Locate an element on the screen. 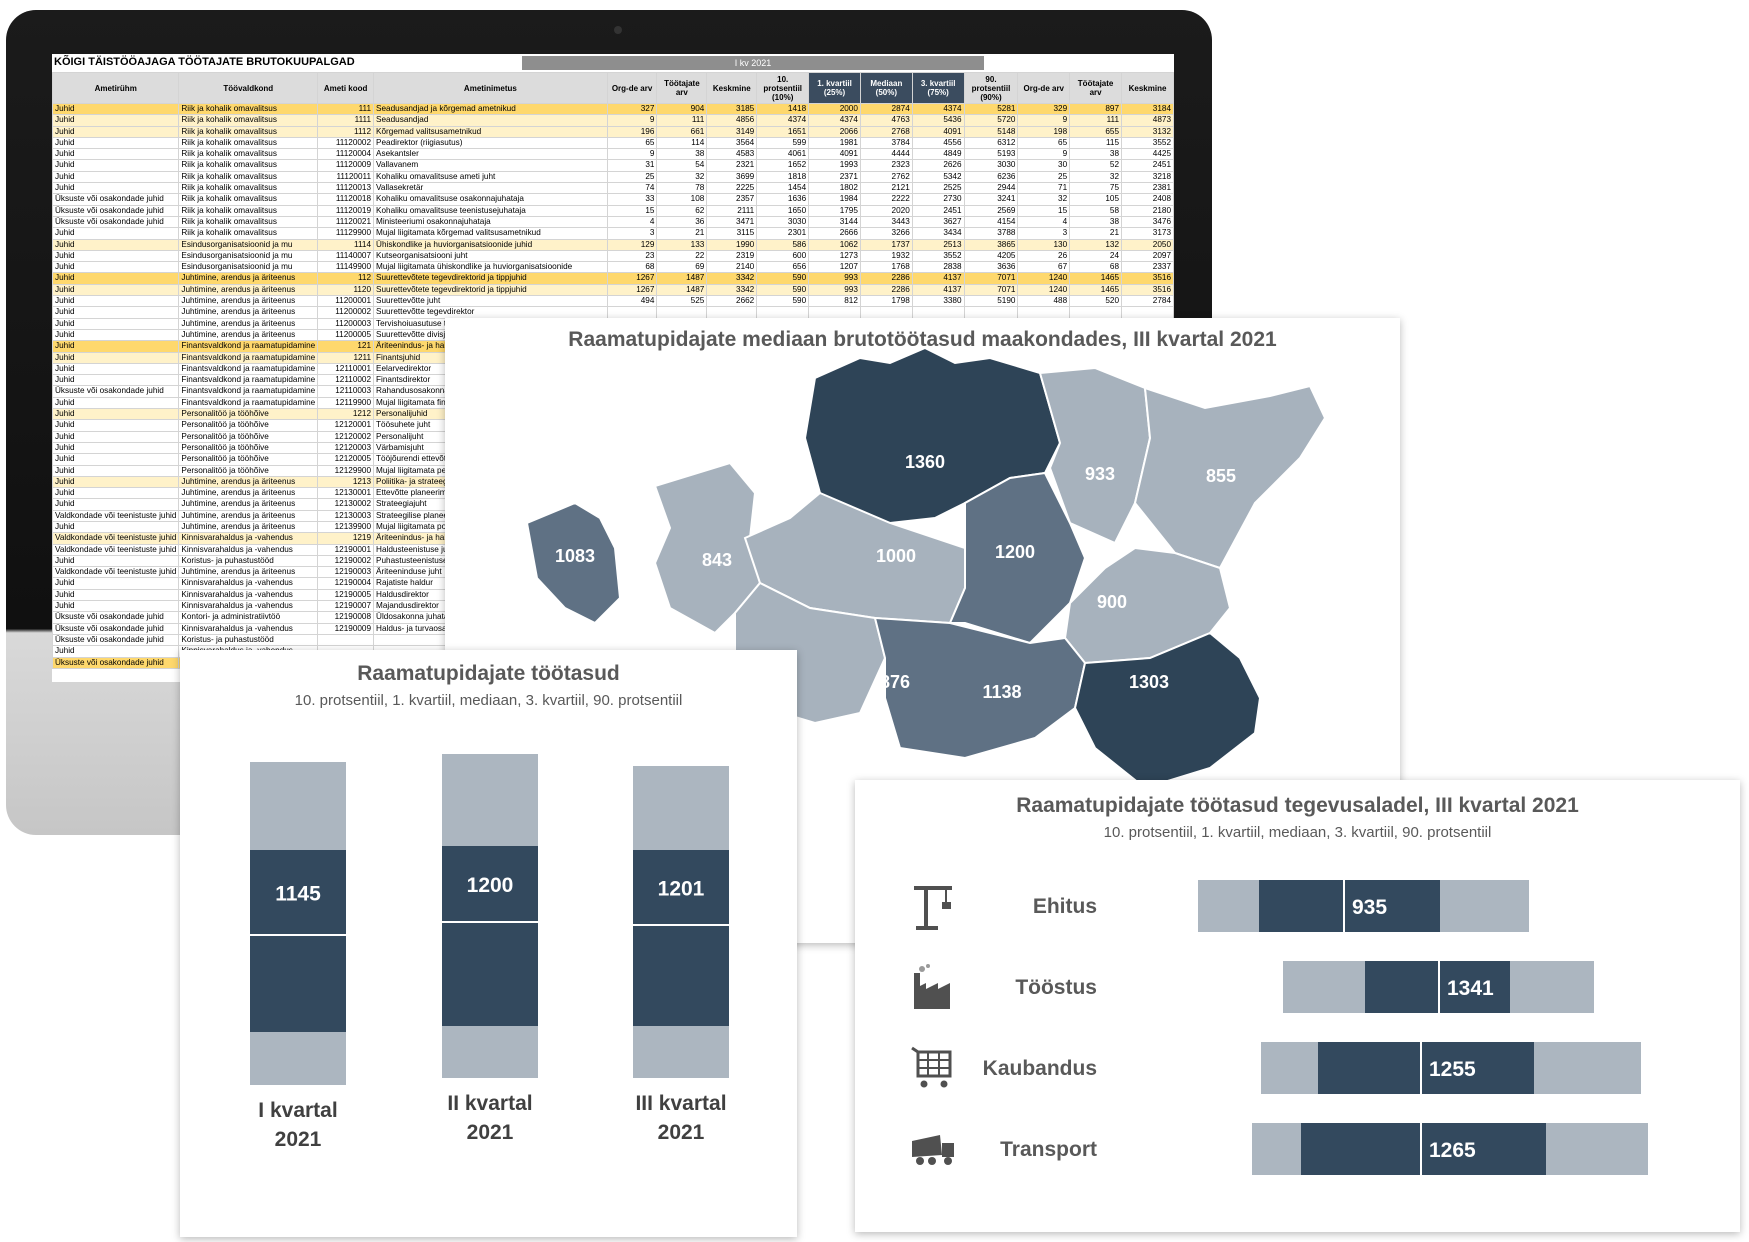 The image size is (1749, 1242). table-cell: 2371 is located at coordinates (834, 177).